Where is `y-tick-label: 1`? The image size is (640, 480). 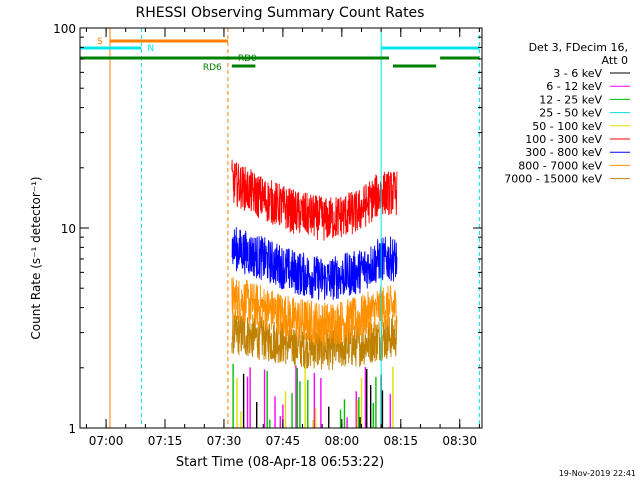 y-tick-label: 1 is located at coordinates (72, 429).